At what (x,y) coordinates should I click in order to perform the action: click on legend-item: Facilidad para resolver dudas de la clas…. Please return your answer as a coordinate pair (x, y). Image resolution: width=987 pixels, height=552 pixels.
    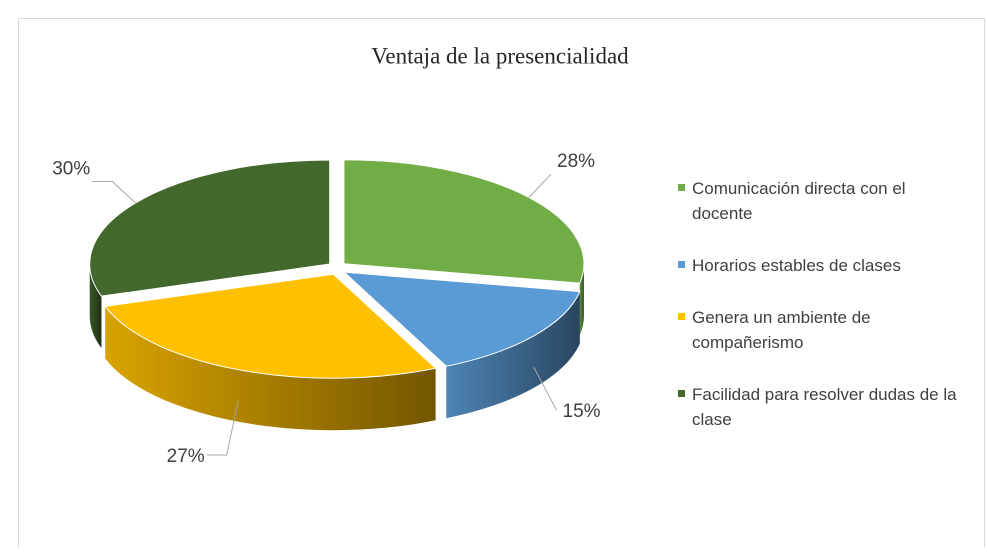
    Looking at the image, I should click on (823, 407).